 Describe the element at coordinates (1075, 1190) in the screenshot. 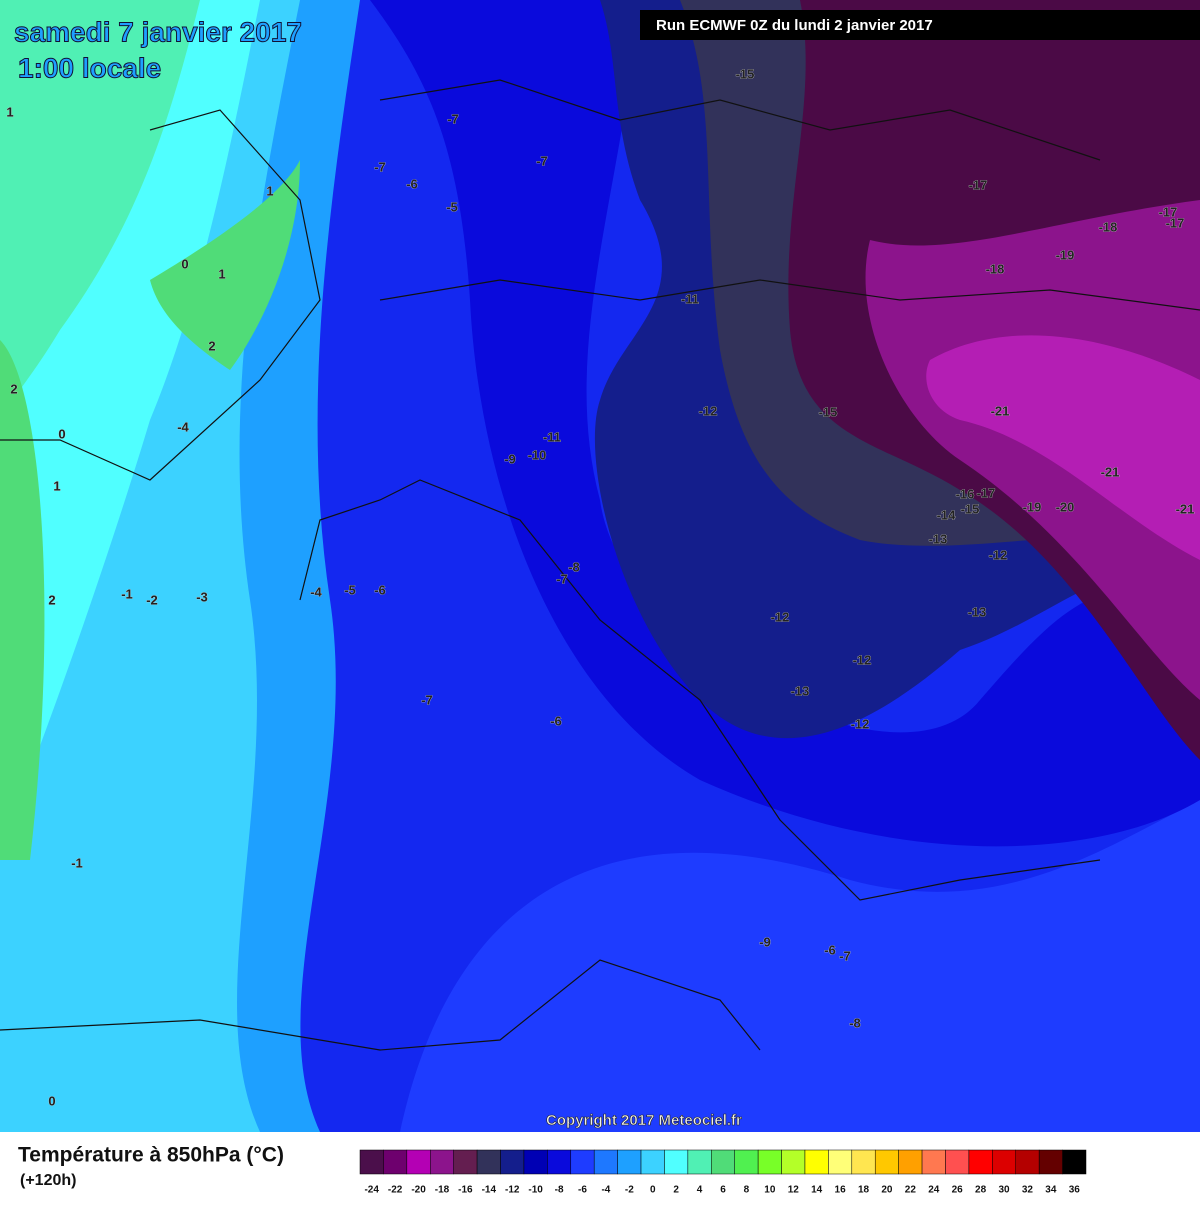

I see `legend-tick-label: 36` at that location.